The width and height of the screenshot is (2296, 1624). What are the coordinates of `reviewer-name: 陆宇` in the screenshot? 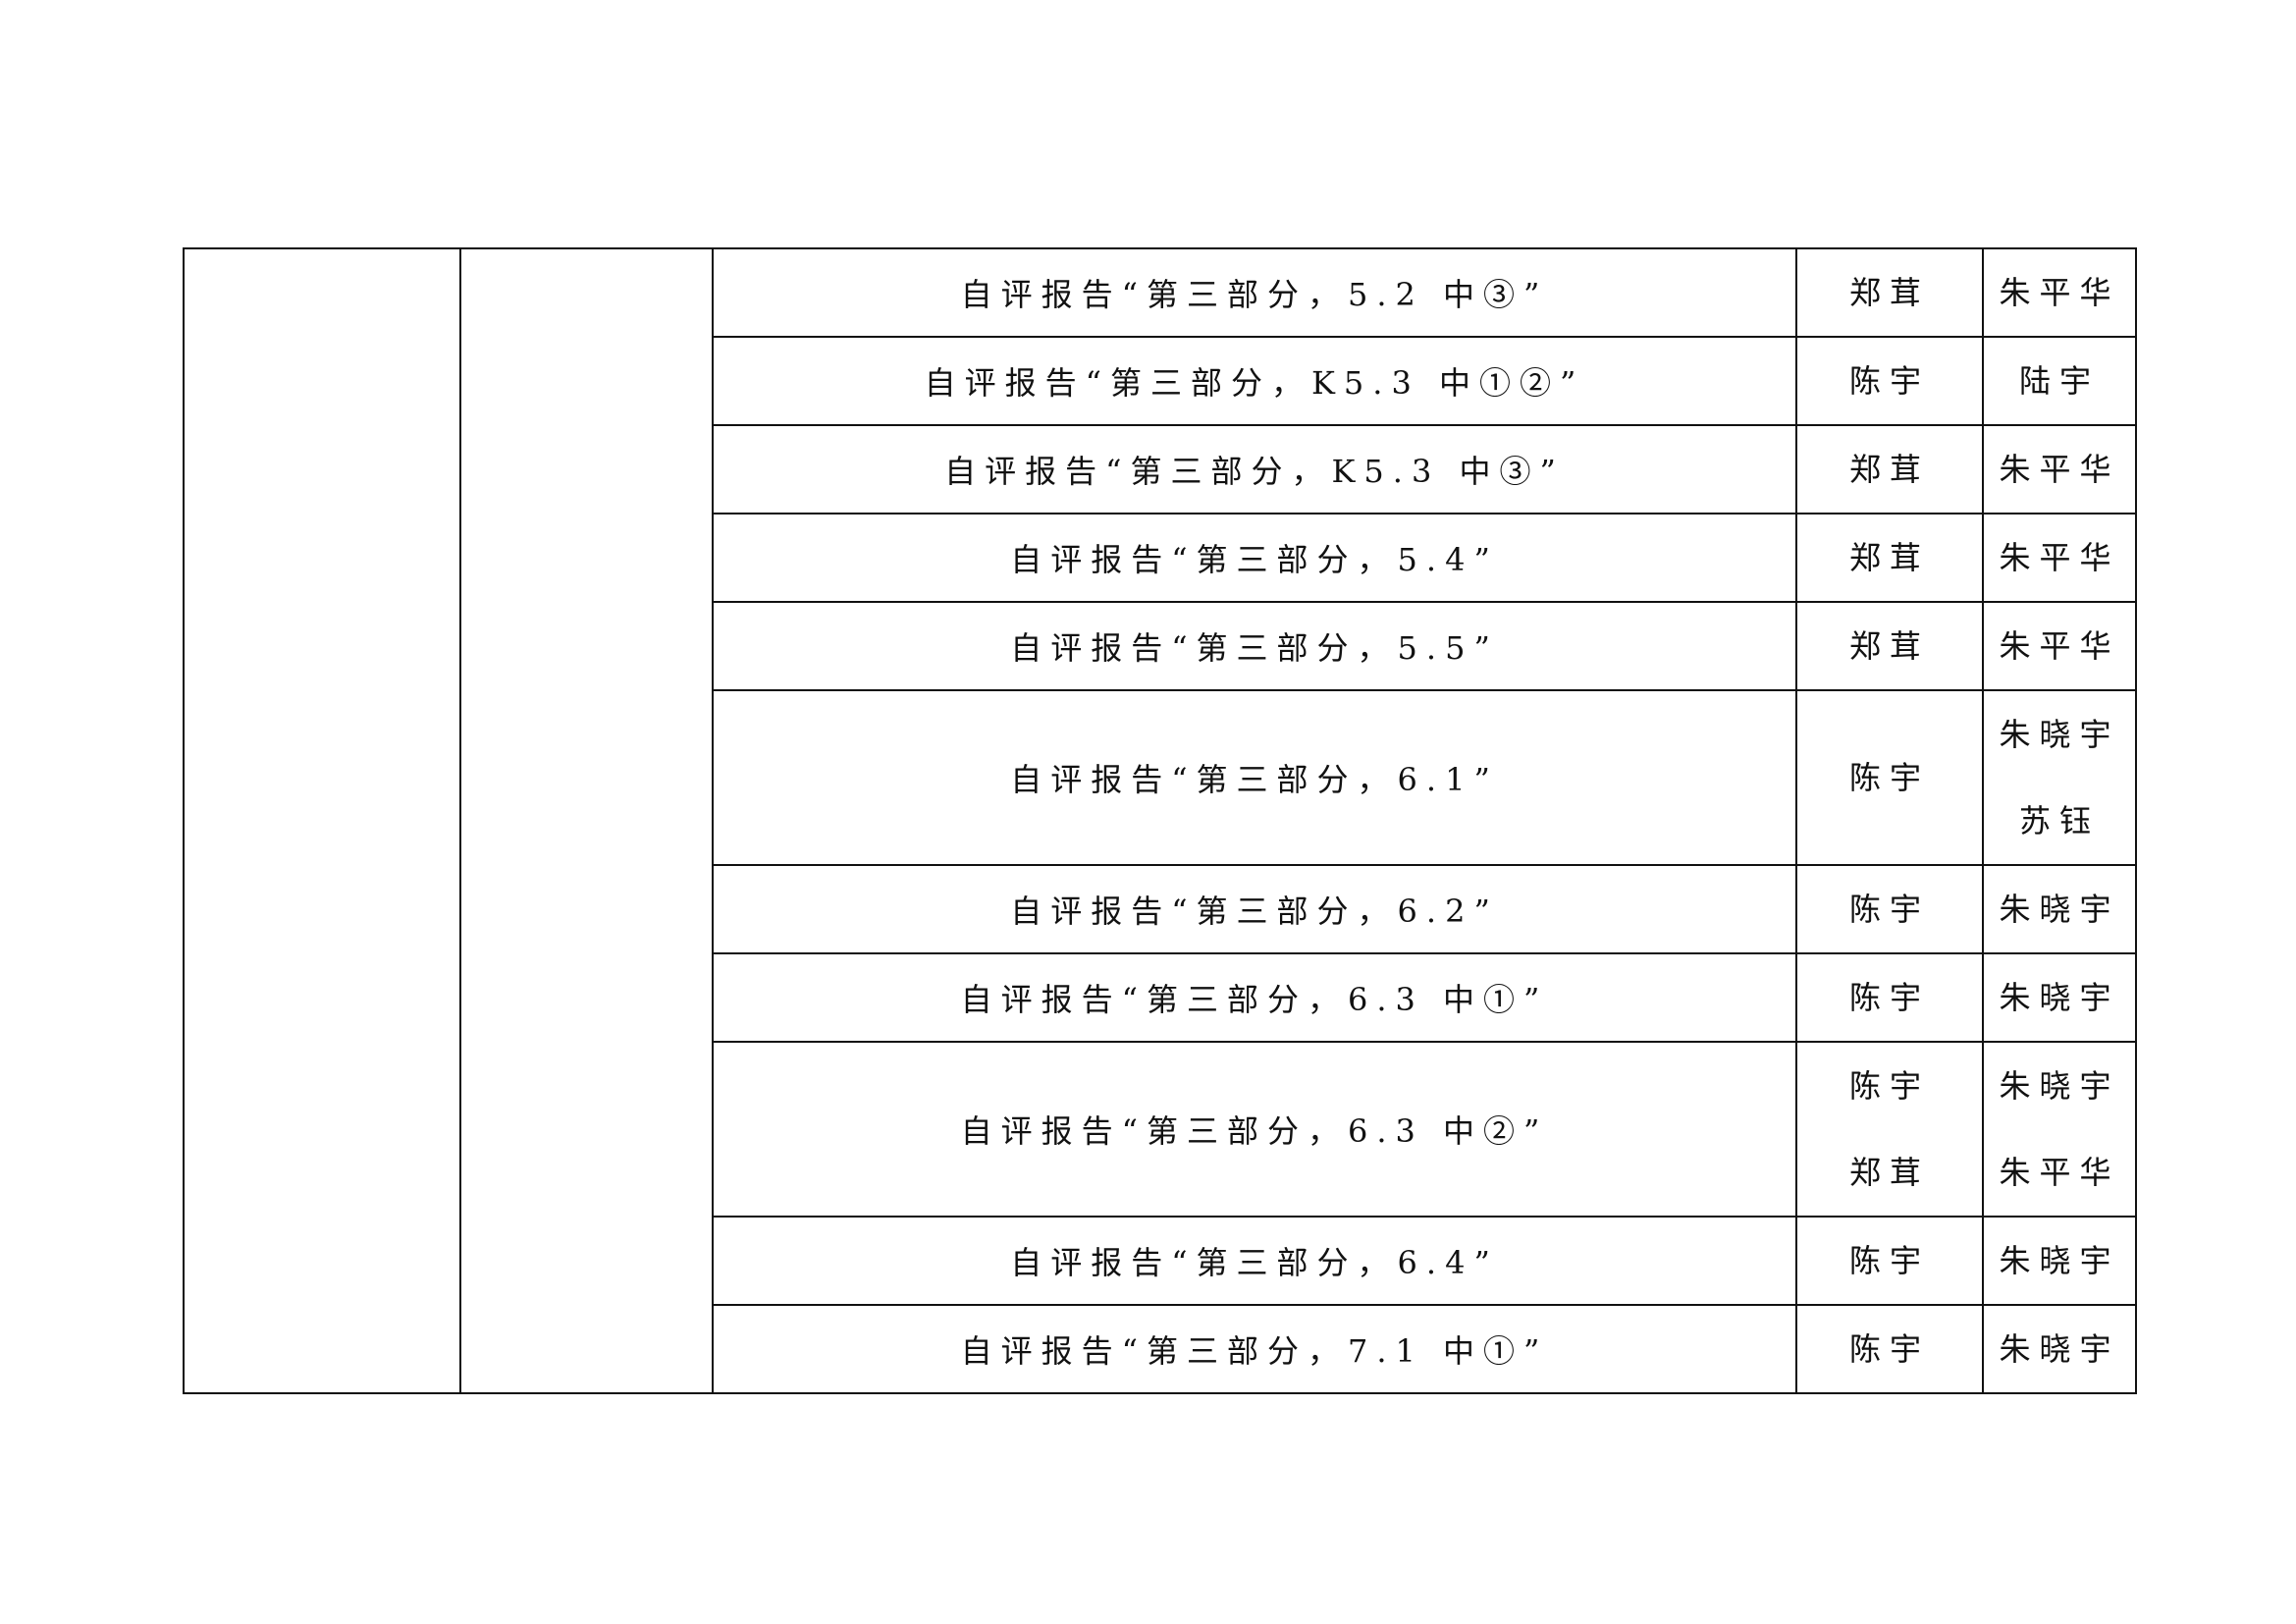 It's located at (2059, 381).